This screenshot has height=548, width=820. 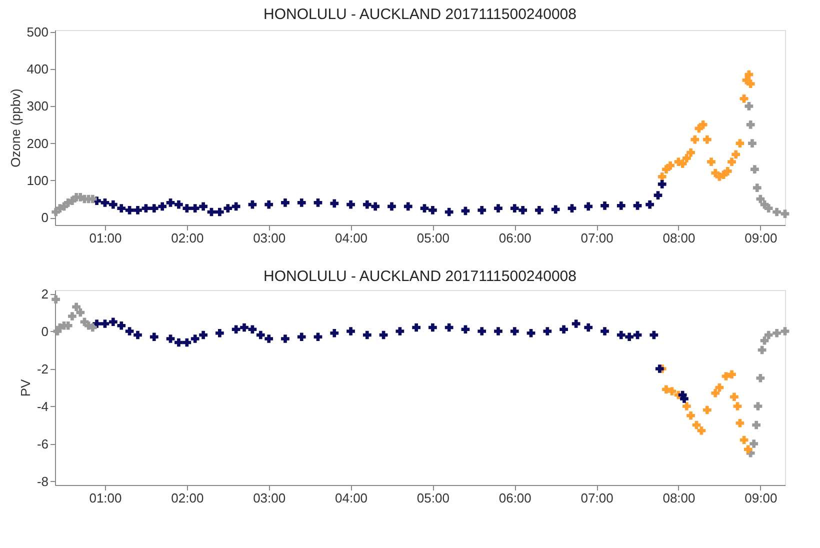 What do you see at coordinates (269, 498) in the screenshot?
I see `x-tick-label: 03:00` at bounding box center [269, 498].